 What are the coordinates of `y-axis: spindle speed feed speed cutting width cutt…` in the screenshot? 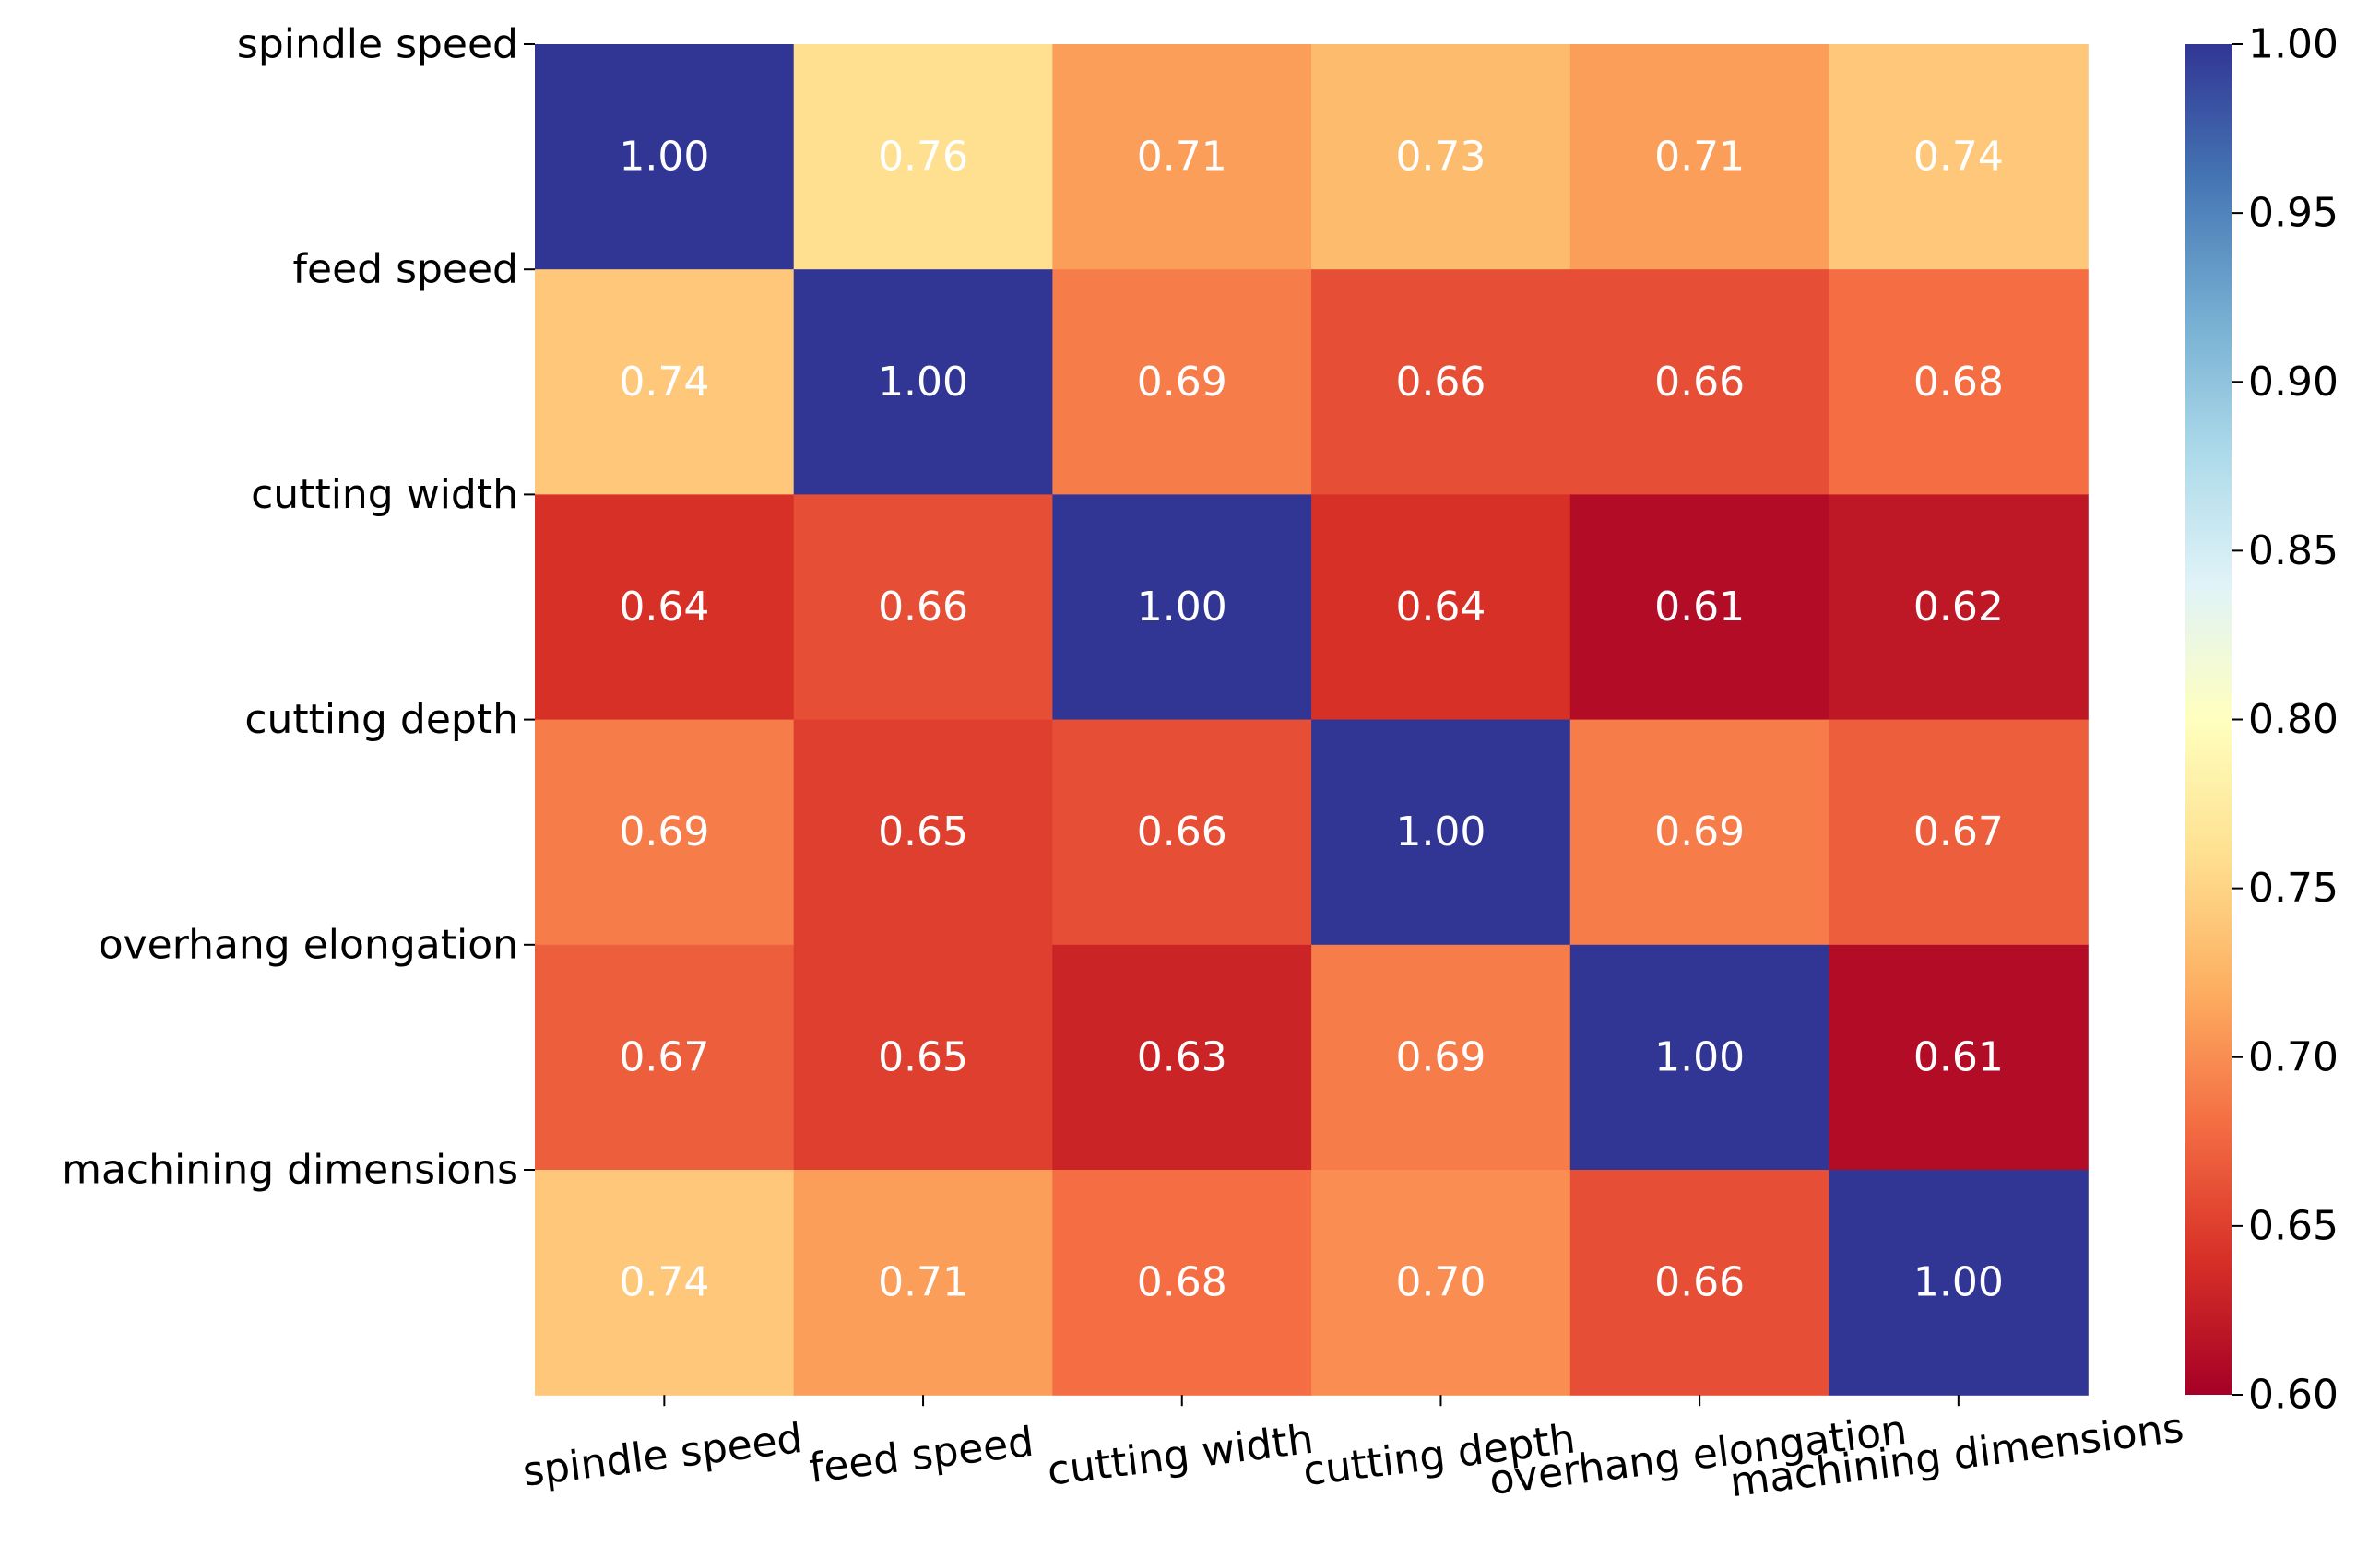 It's located at (298, 608).